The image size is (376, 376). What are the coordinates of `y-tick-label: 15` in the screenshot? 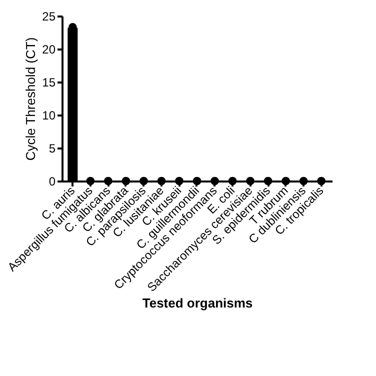 It's located at (49, 83).